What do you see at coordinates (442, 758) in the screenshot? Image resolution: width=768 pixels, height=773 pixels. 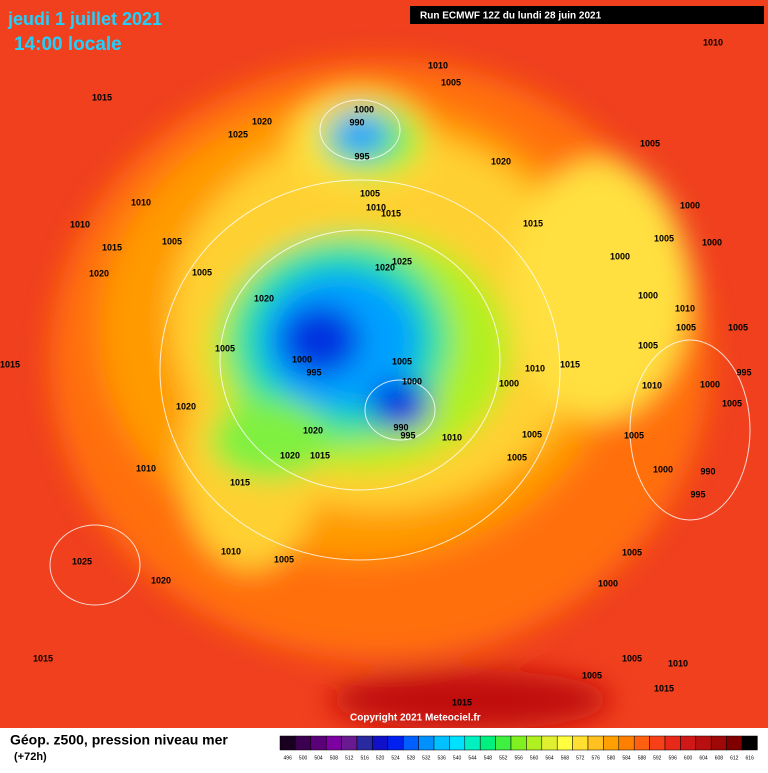 I see `legend-value: 536` at bounding box center [442, 758].